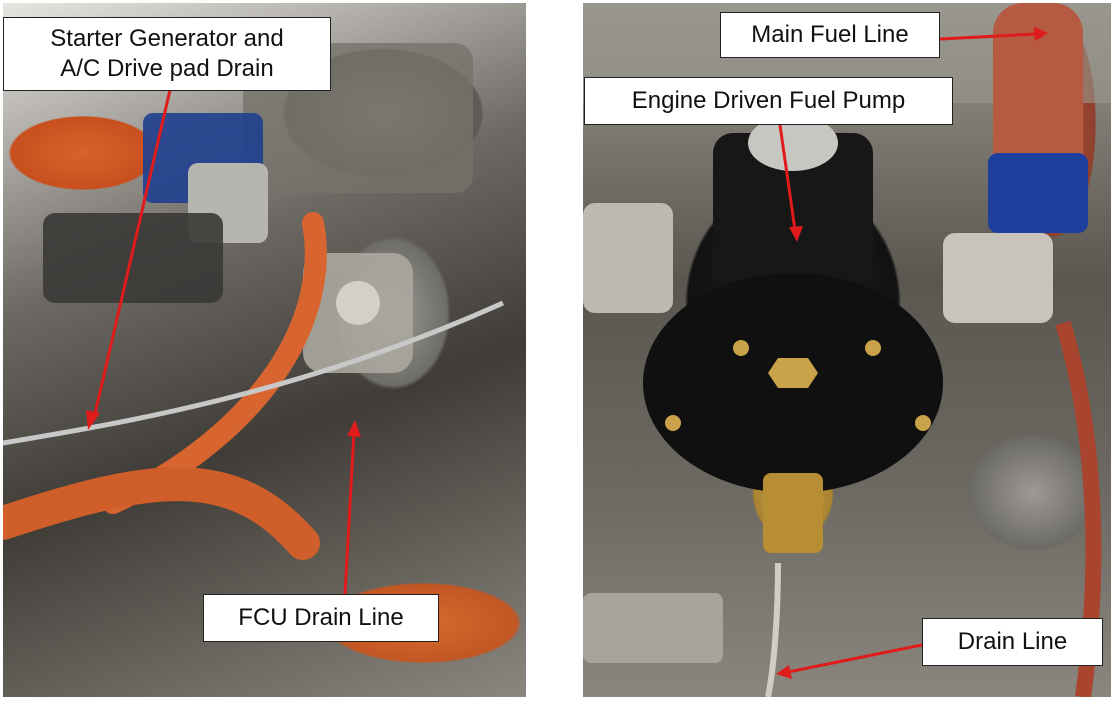 This screenshot has height=703, width=1116. What do you see at coordinates (984, 34) in the screenshot?
I see `arrow-main-fuel` at bounding box center [984, 34].